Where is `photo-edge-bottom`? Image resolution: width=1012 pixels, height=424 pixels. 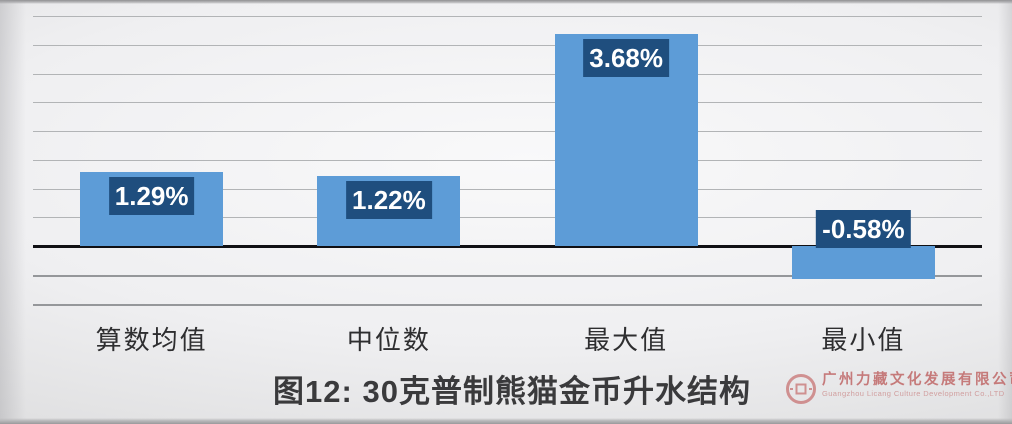
photo-edge-bottom is located at coordinates (506, 421).